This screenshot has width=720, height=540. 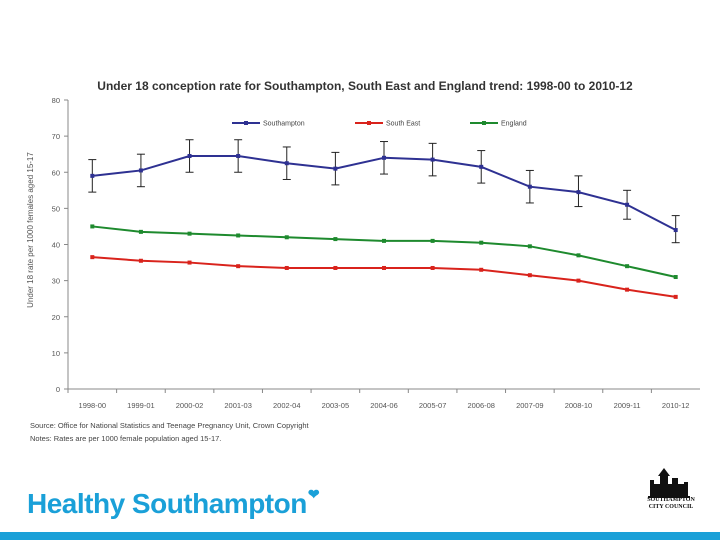 What do you see at coordinates (56, 172) in the screenshot?
I see `y-tick-label: 60` at bounding box center [56, 172].